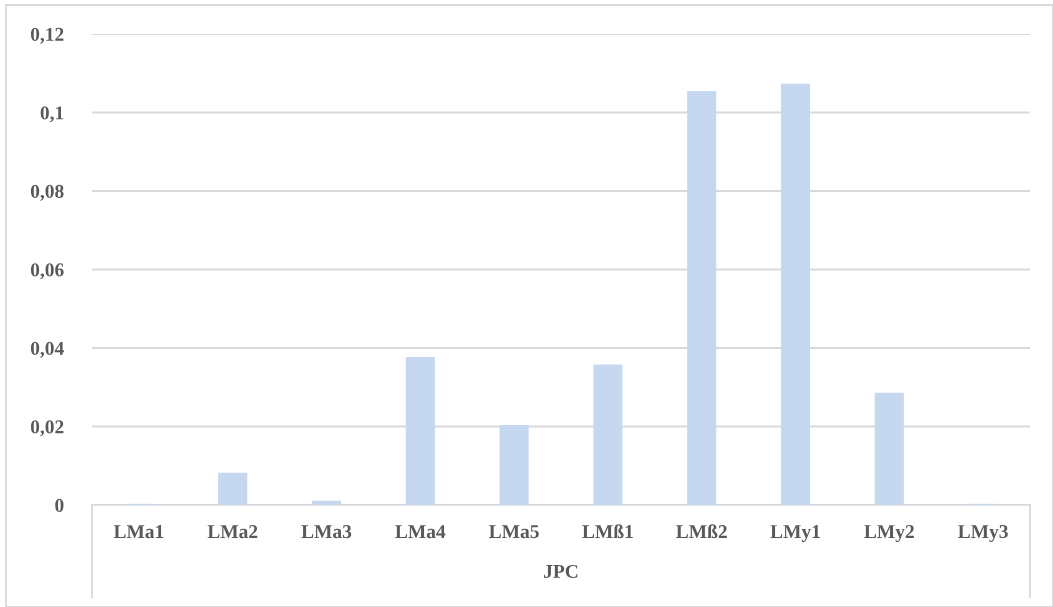 The width and height of the screenshot is (1053, 607). What do you see at coordinates (232, 532) in the screenshot?
I see `x-tick-label: LMa2` at bounding box center [232, 532].